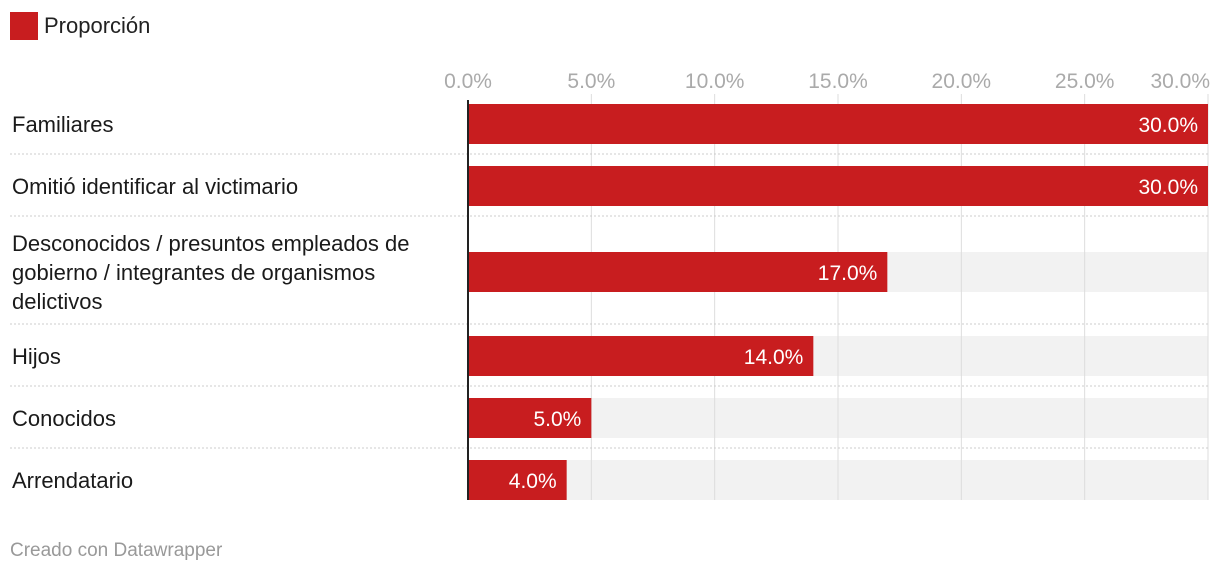  I want to click on x-tick-label-0: 0.0%, so click(468, 81).